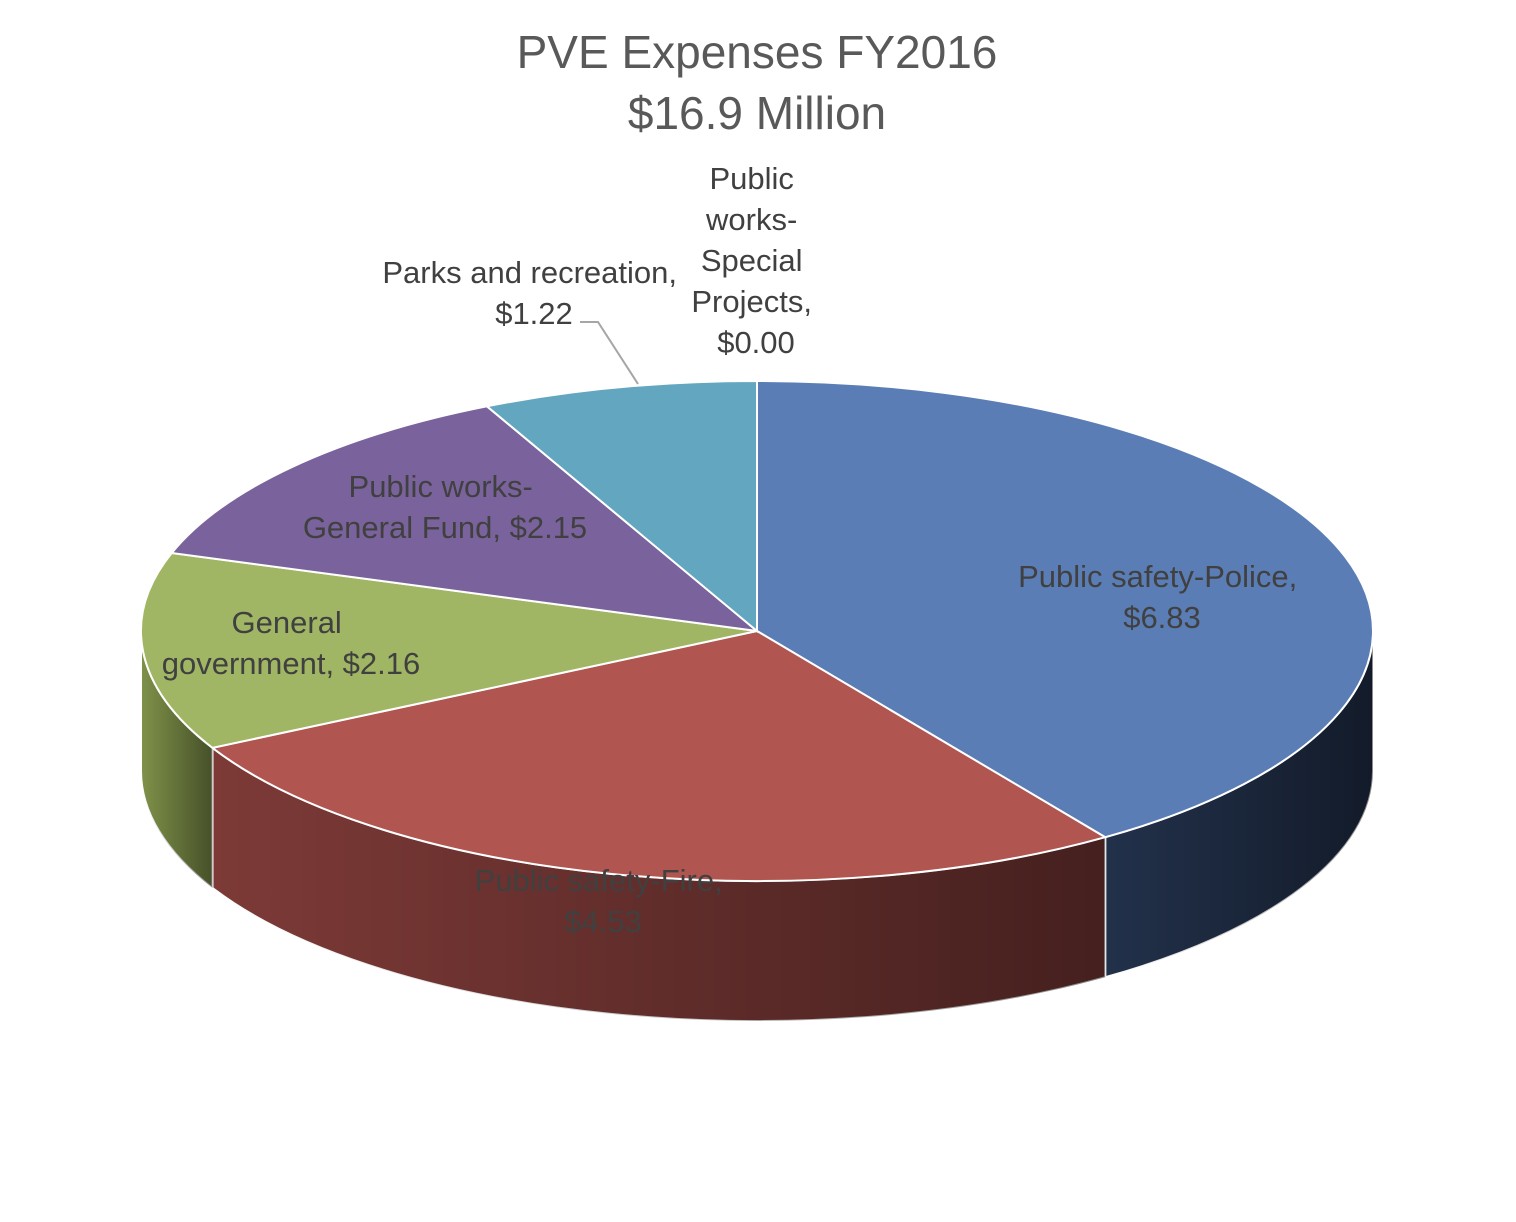 Image resolution: width=1516 pixels, height=1222 pixels. I want to click on pie-side-shade-general-government, so click(177, 759).